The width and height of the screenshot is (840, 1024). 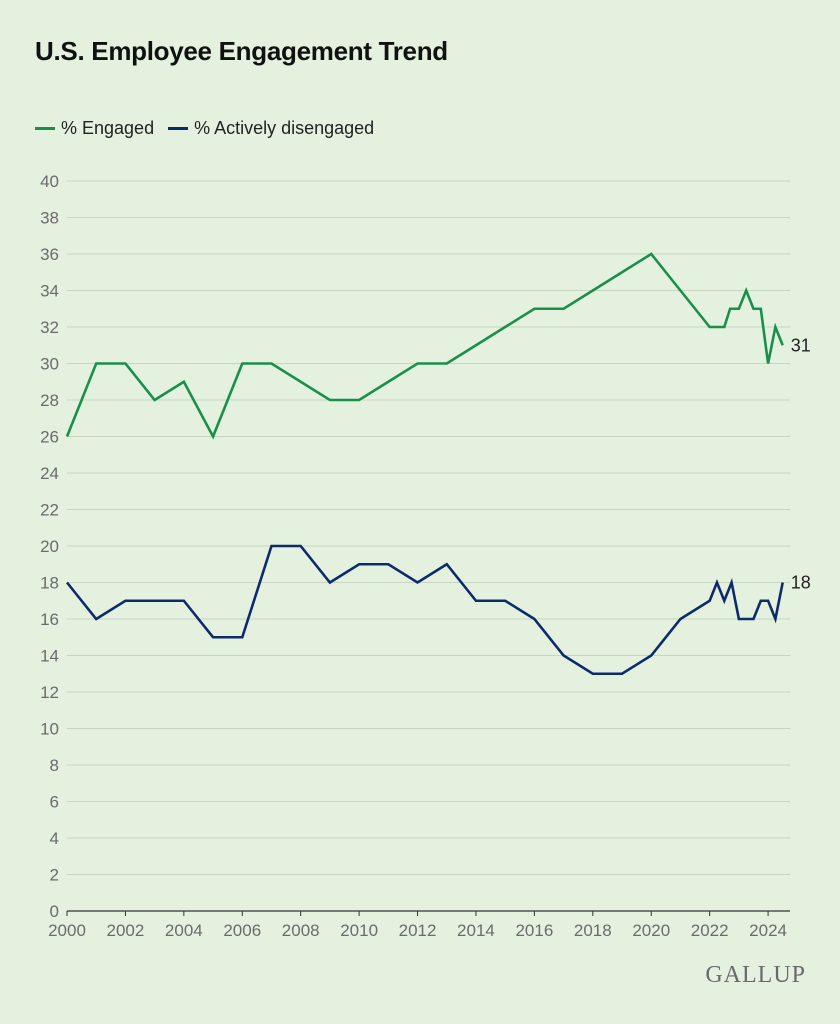 What do you see at coordinates (242, 930) in the screenshot?
I see `x-tick-label-2006: 2006` at bounding box center [242, 930].